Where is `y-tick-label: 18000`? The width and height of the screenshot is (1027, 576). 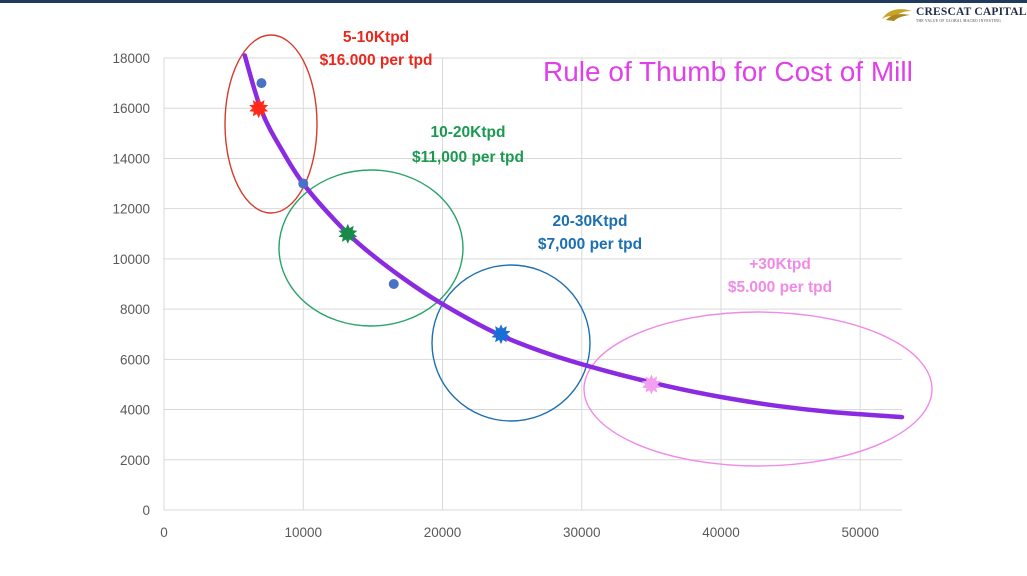 y-tick-label: 18000 is located at coordinates (131, 58).